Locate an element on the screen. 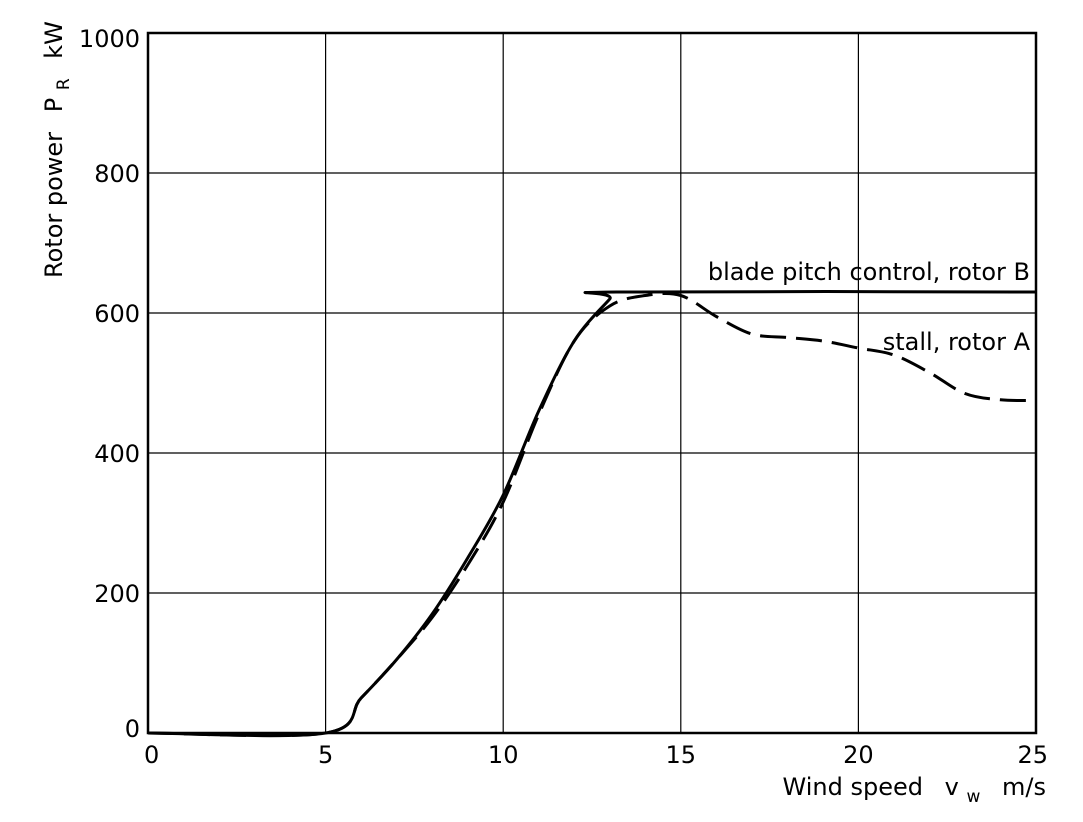 Image resolution: width=1083 pixels, height=822 pixels. x-tick-label: 10 is located at coordinates (503, 755).